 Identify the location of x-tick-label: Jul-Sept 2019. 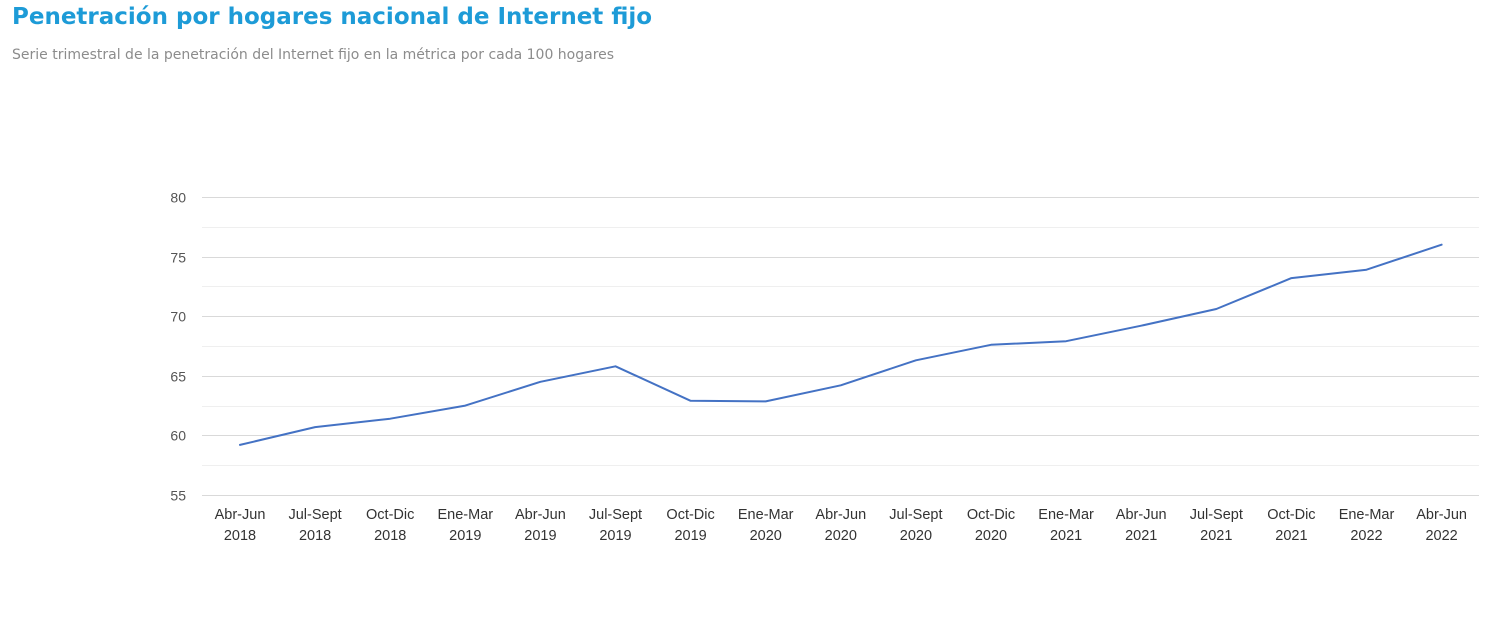
(615, 525).